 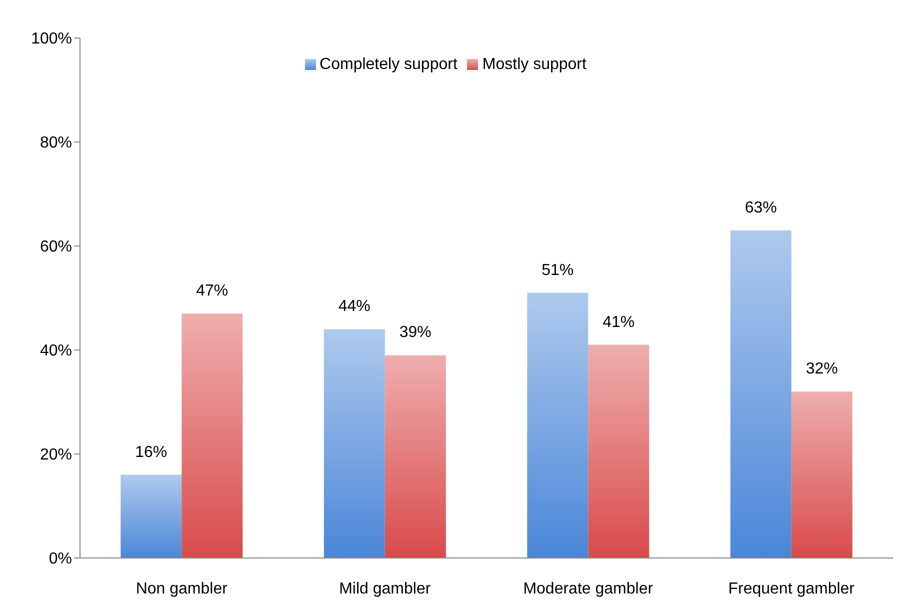 What do you see at coordinates (56, 143) in the screenshot?
I see `y-tick-label: 80%` at bounding box center [56, 143].